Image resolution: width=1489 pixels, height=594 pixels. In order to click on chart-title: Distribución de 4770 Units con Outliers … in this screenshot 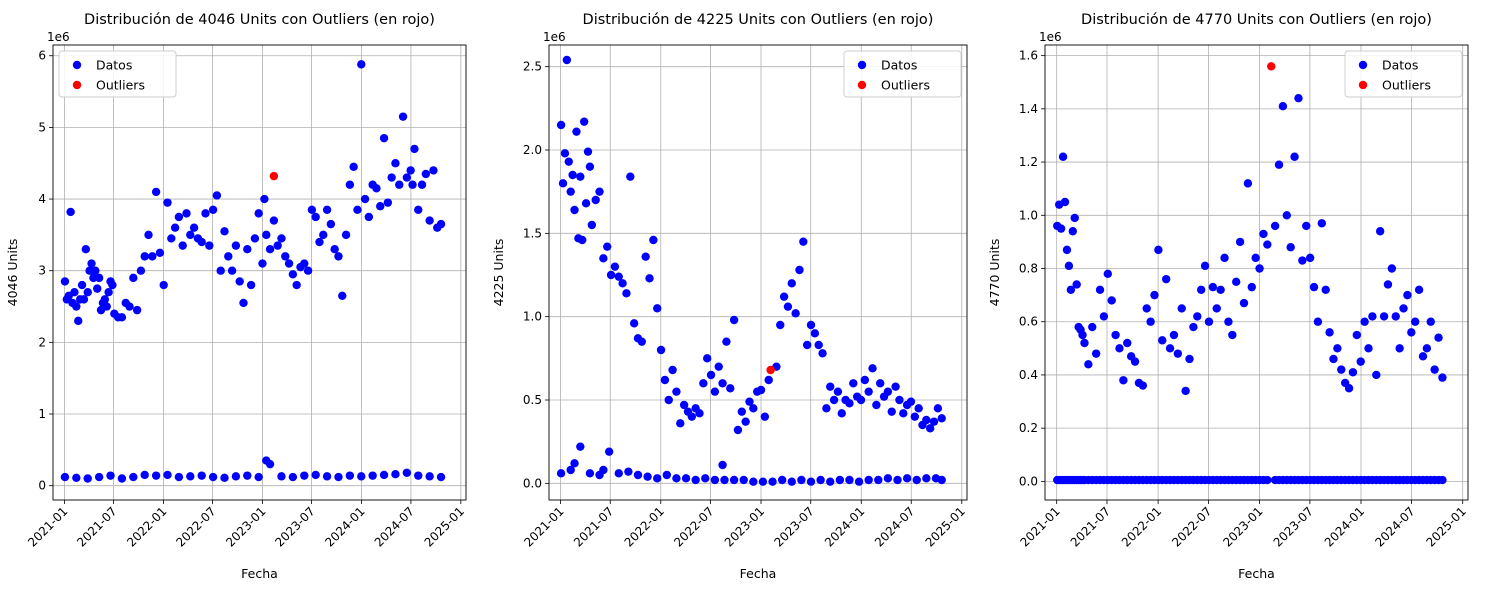, I will do `click(1256, 20)`.